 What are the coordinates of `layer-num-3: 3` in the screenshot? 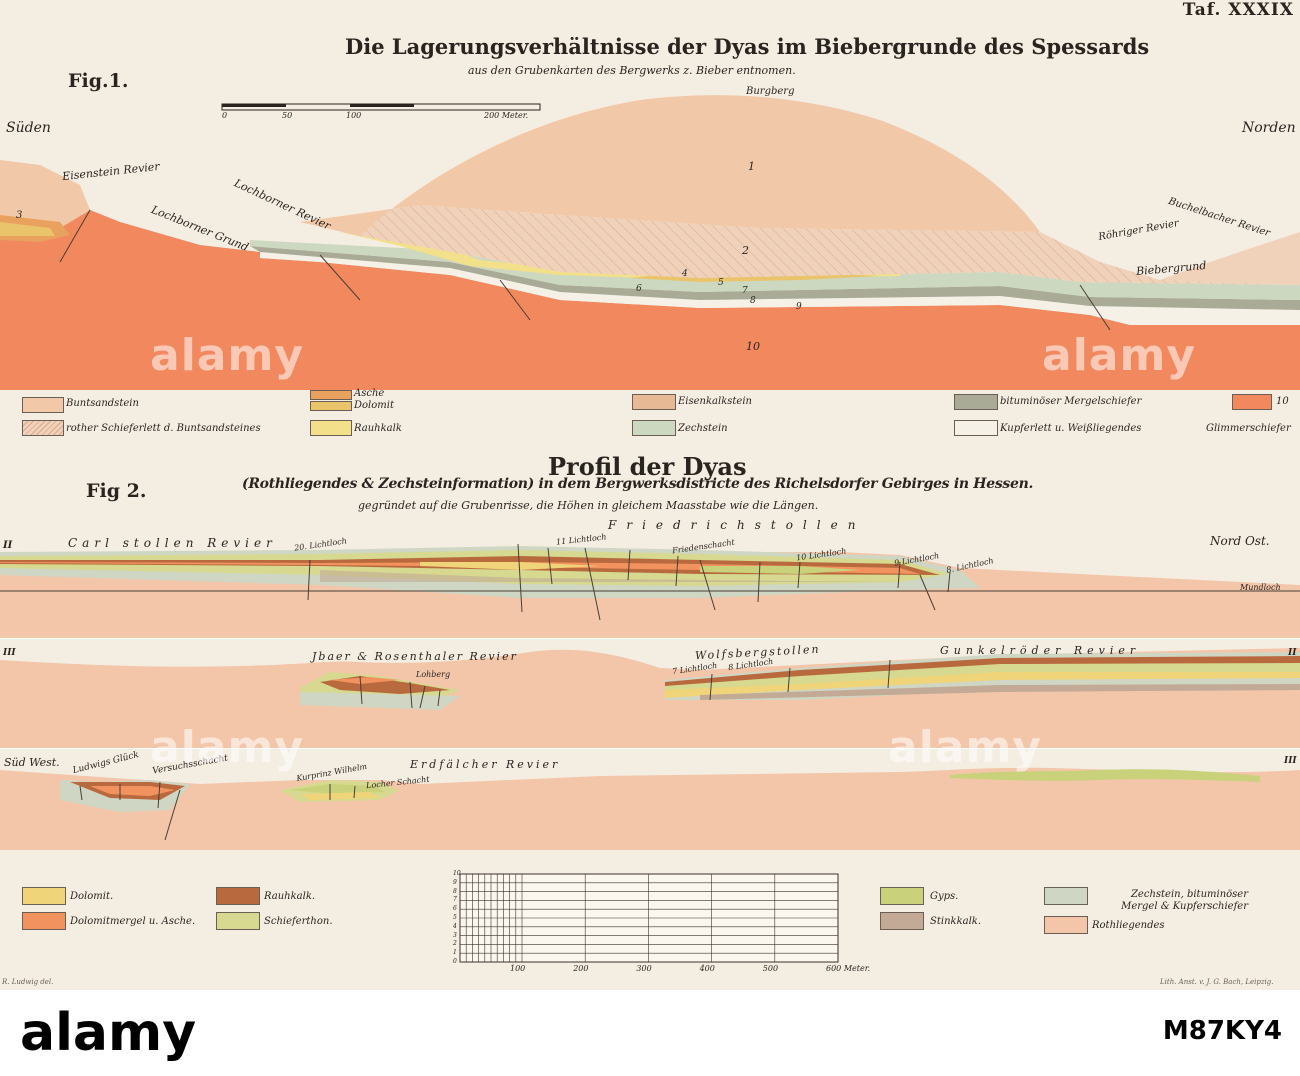 It's located at (19, 215).